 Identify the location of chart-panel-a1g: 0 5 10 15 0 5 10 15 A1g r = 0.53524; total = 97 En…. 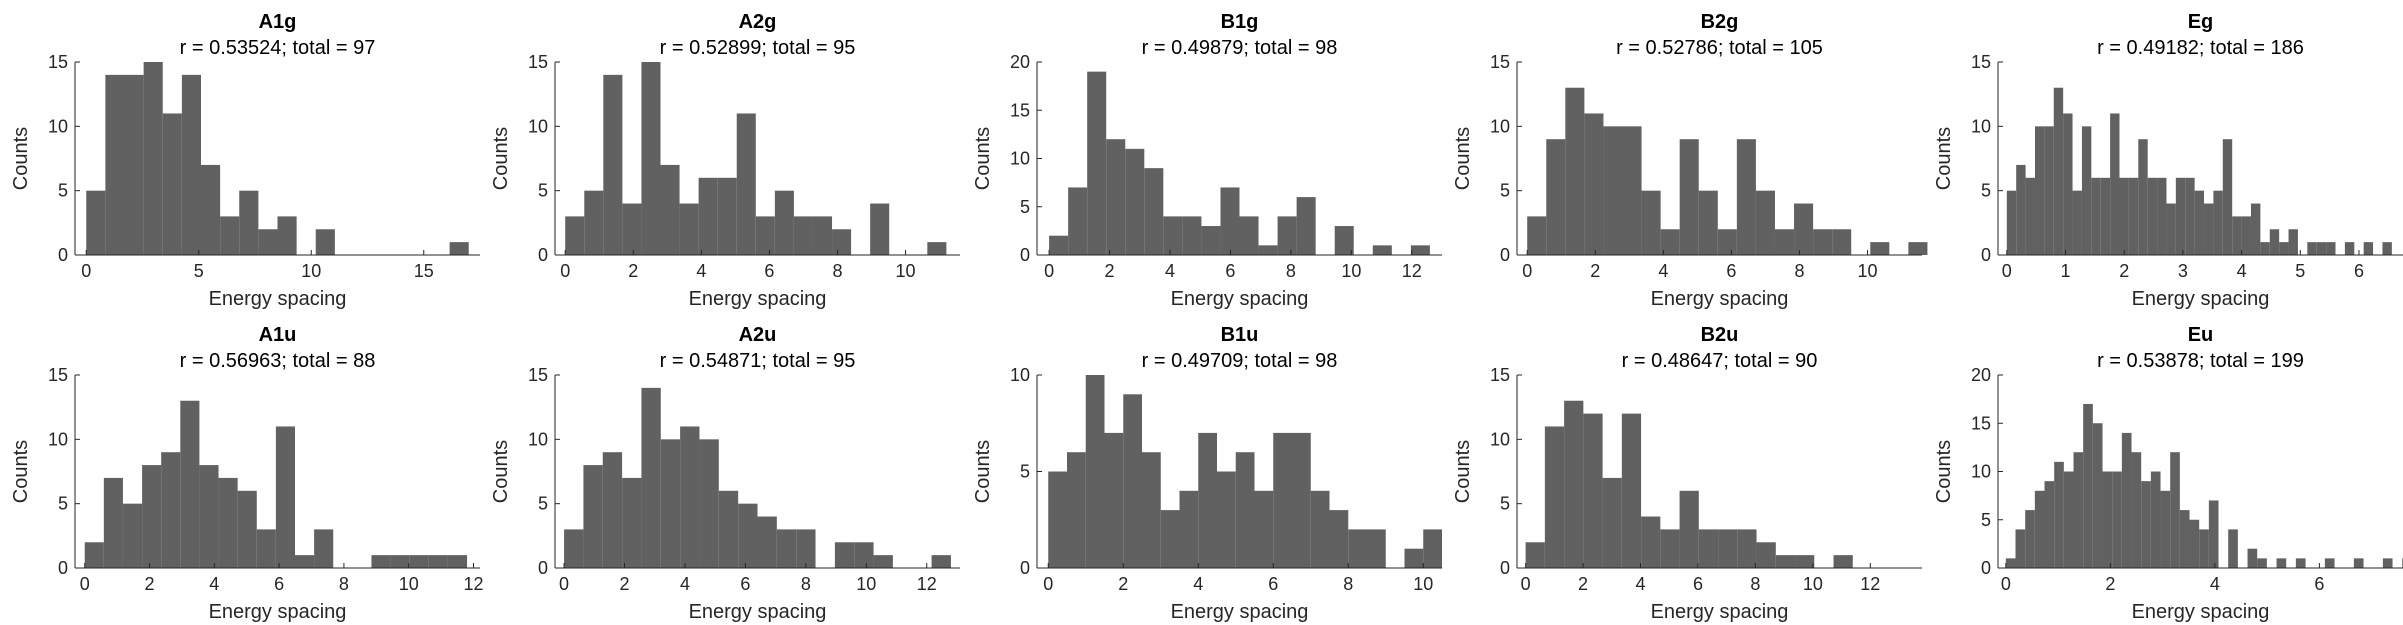
(245, 160).